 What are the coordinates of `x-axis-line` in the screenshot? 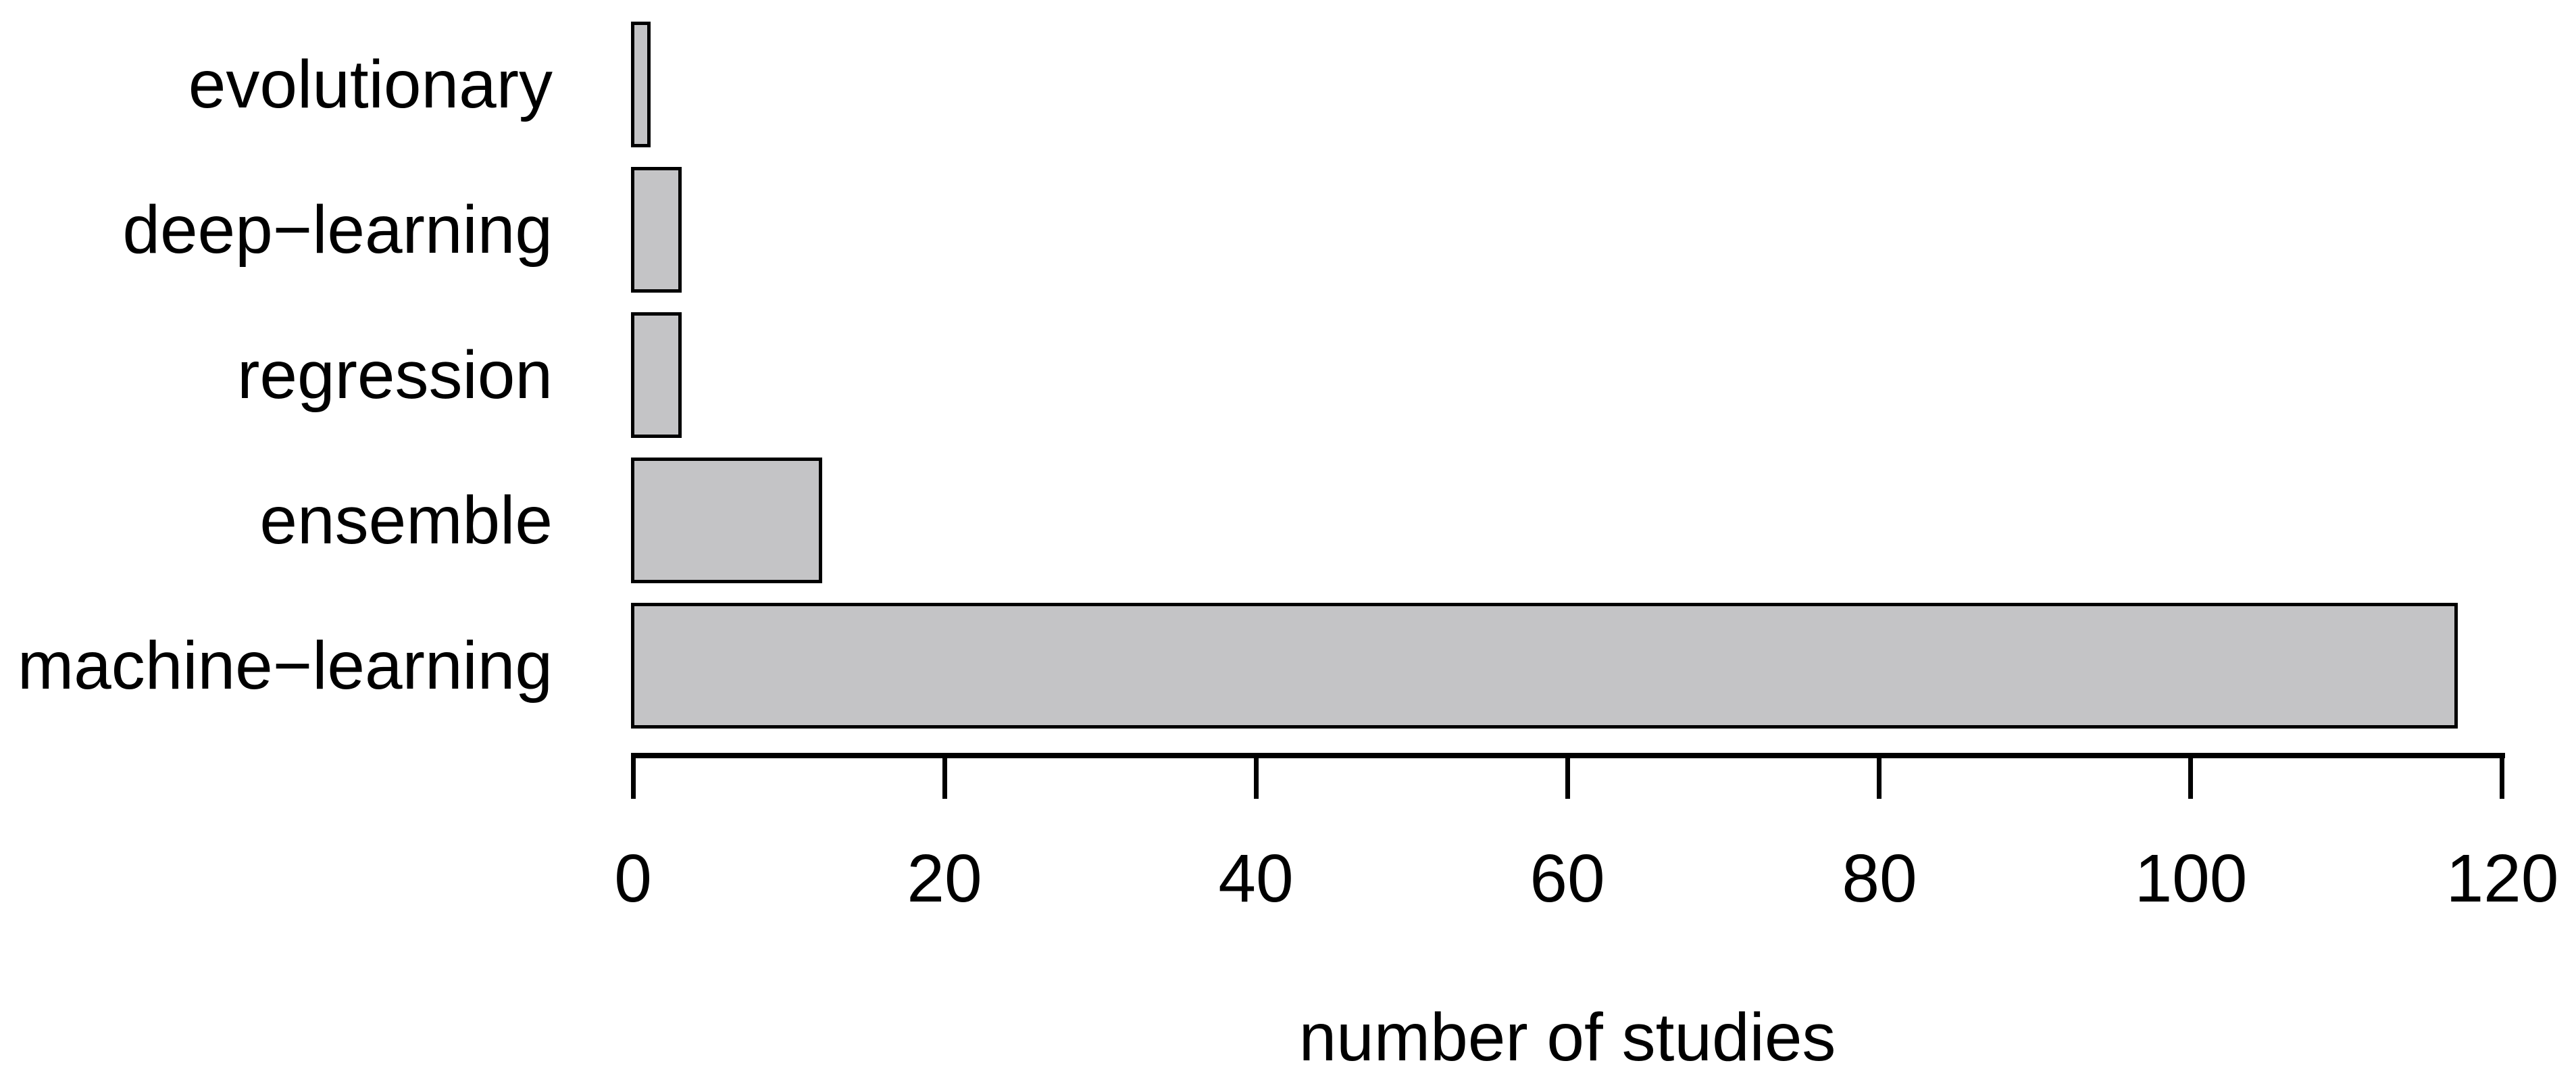 It's located at (1568, 755).